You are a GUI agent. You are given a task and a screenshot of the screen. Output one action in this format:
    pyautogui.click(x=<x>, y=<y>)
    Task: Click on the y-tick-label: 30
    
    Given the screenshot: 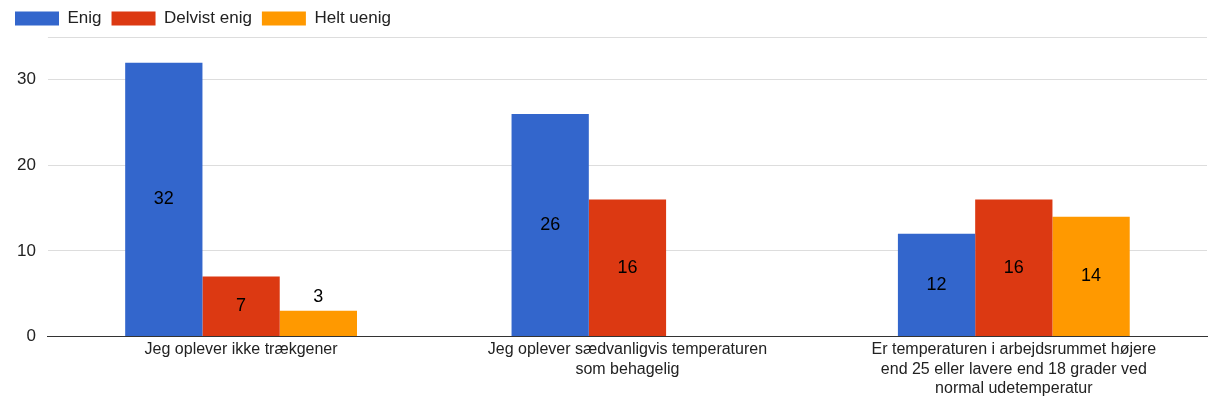 What is the action you would take?
    pyautogui.click(x=26, y=79)
    